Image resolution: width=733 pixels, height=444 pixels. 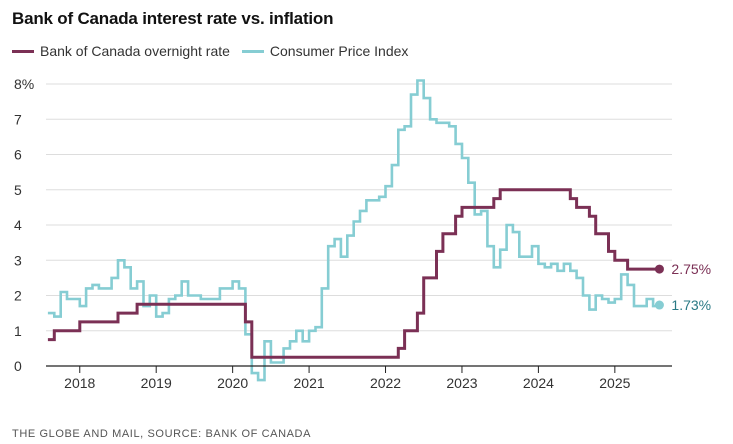 I want to click on axes: 2018 2019 2020 2021 2022 2023 2024 2025, so click(x=359, y=378).